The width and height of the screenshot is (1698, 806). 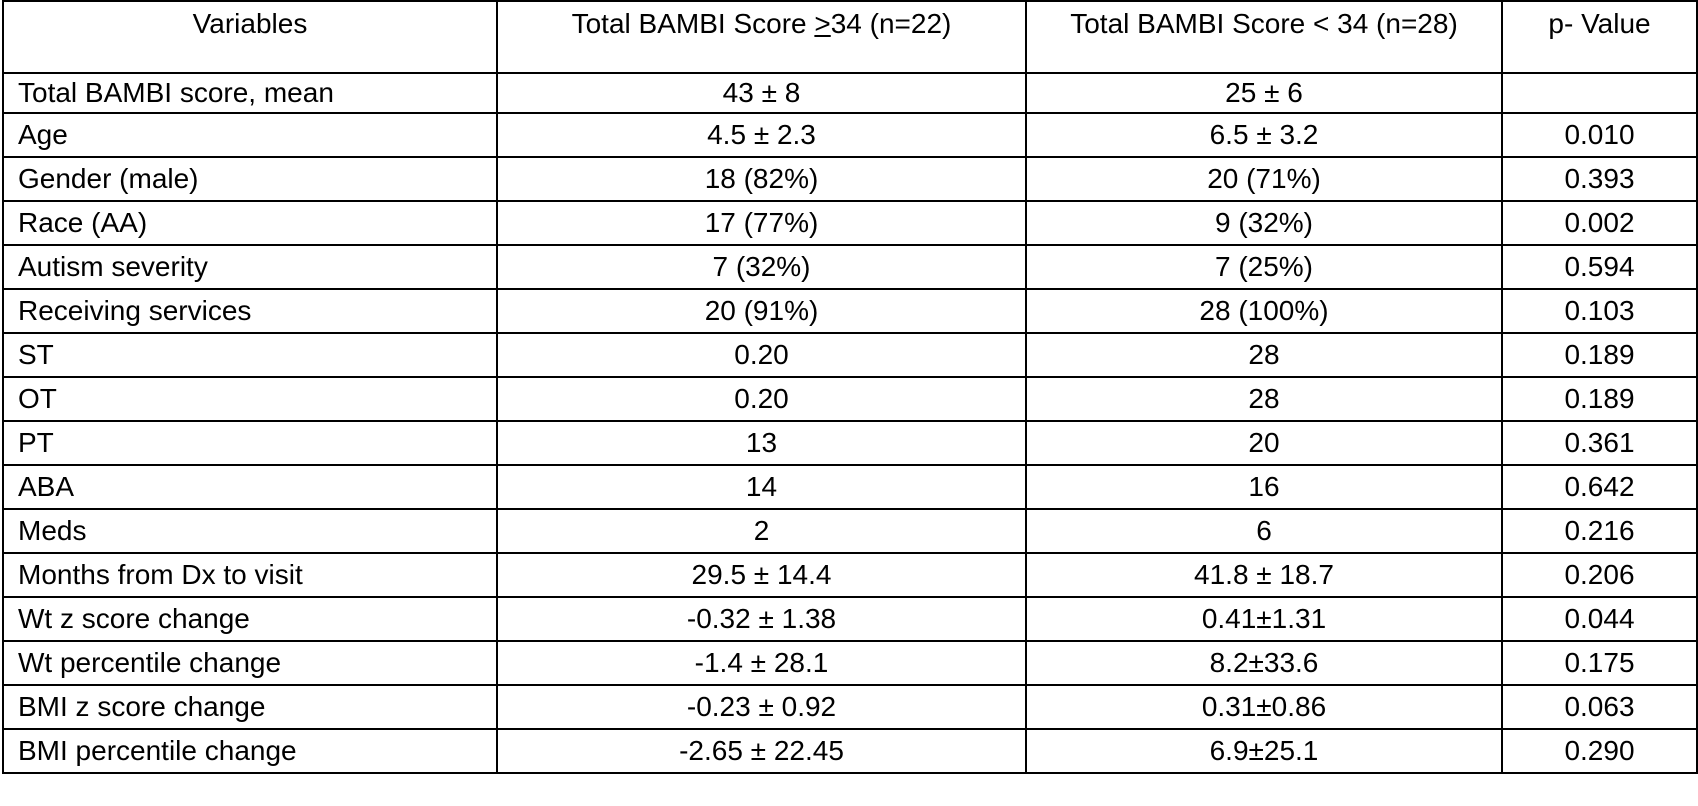 I want to click on header-group1-symbol: >, so click(x=822, y=23).